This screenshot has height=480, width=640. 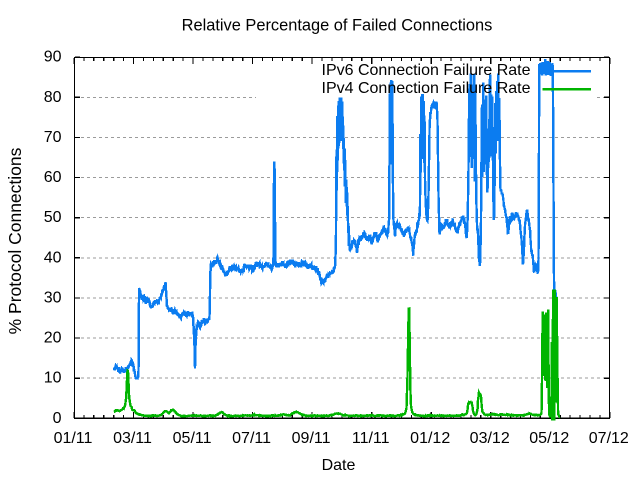 What do you see at coordinates (53, 137) in the screenshot?
I see `svg-text: 70` at bounding box center [53, 137].